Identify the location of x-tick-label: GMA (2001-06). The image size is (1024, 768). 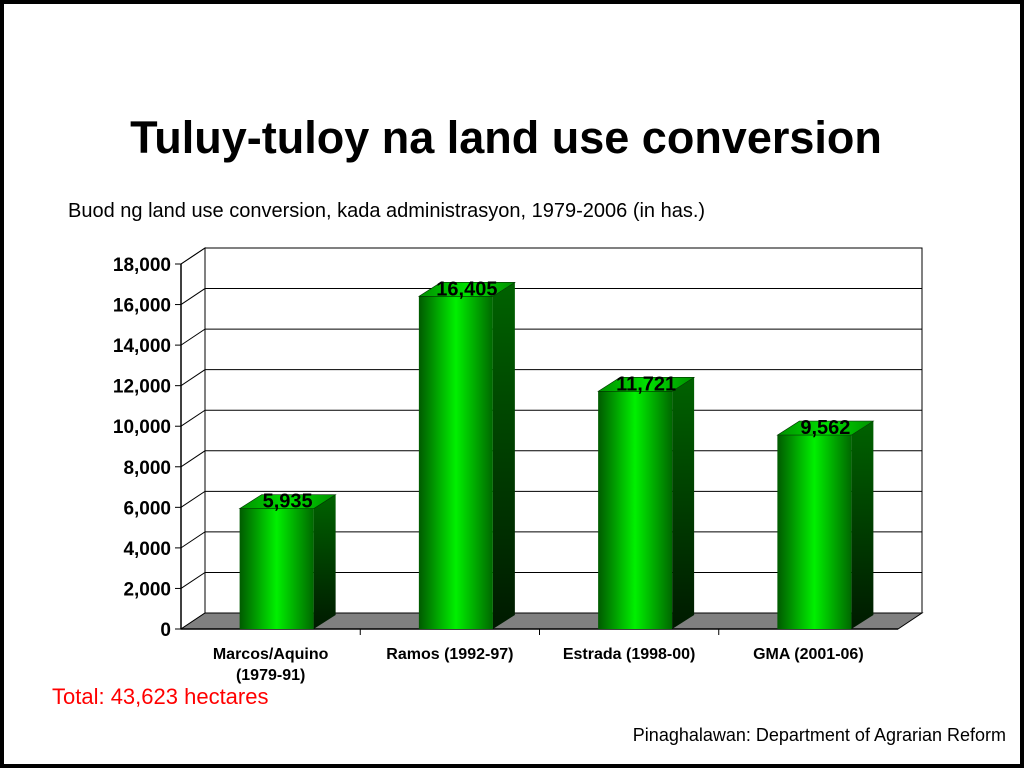
(808, 654).